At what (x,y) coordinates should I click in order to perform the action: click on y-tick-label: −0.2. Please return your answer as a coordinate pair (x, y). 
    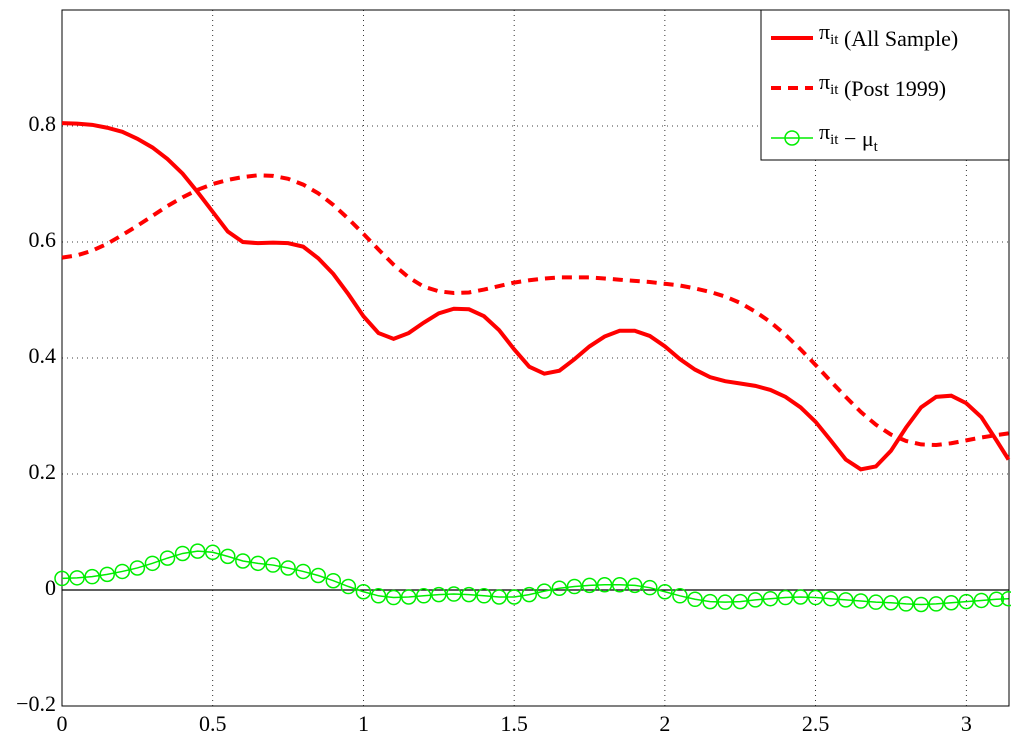
    Looking at the image, I should click on (36, 703).